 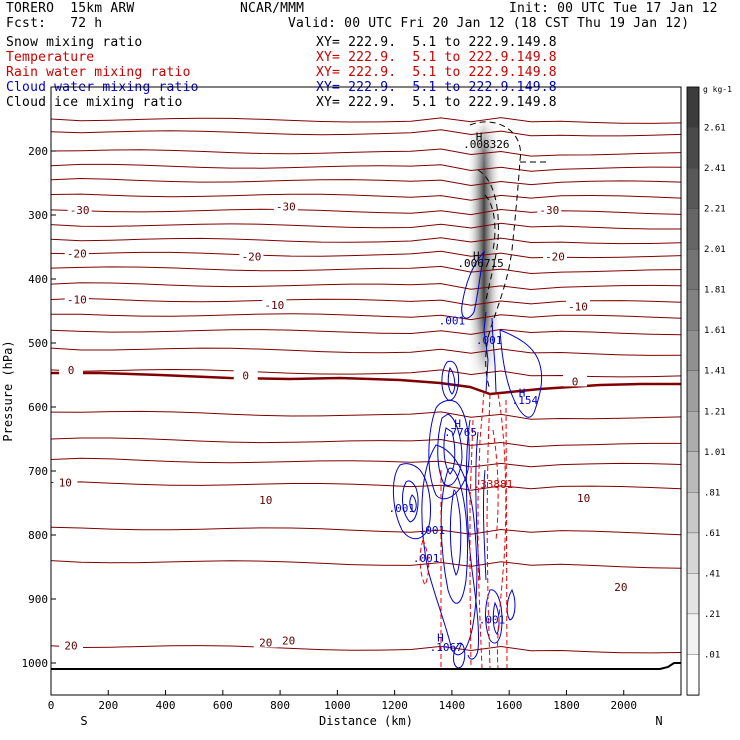 I want to click on x-tick-label: 0, so click(x=51, y=705).